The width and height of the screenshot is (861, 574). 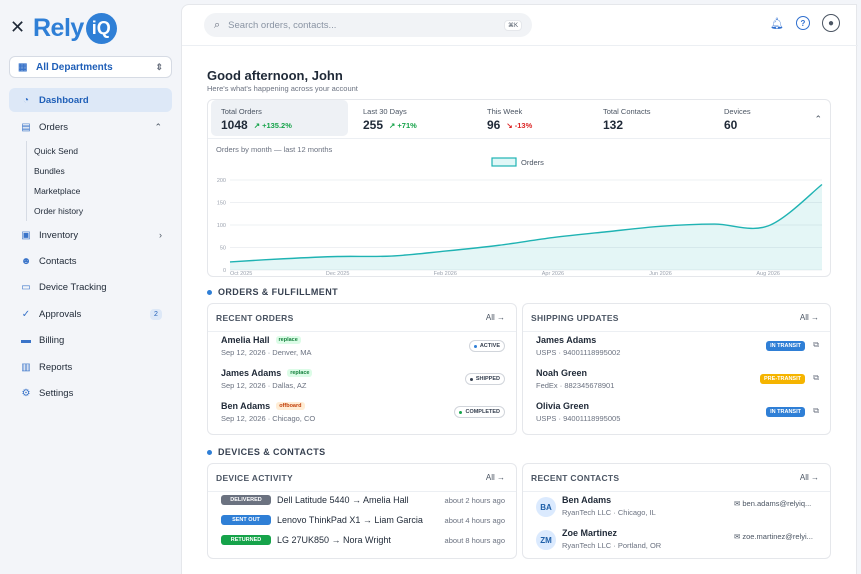 I want to click on sidebar-item-settings: ⚙ Settings, so click(x=90, y=393).